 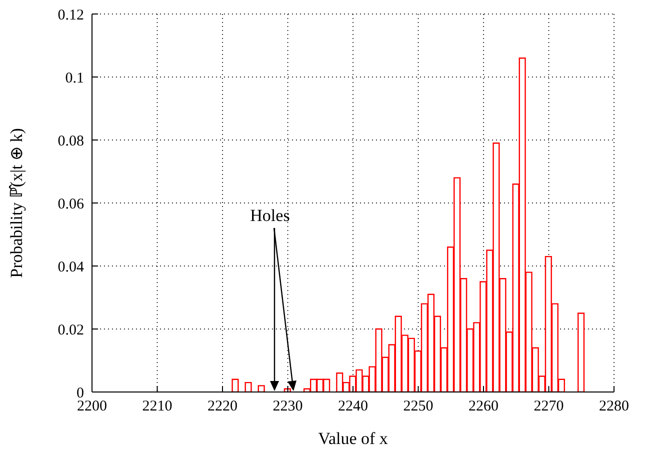 What do you see at coordinates (71, 15) in the screenshot?
I see `y-tick-label: 0.12` at bounding box center [71, 15].